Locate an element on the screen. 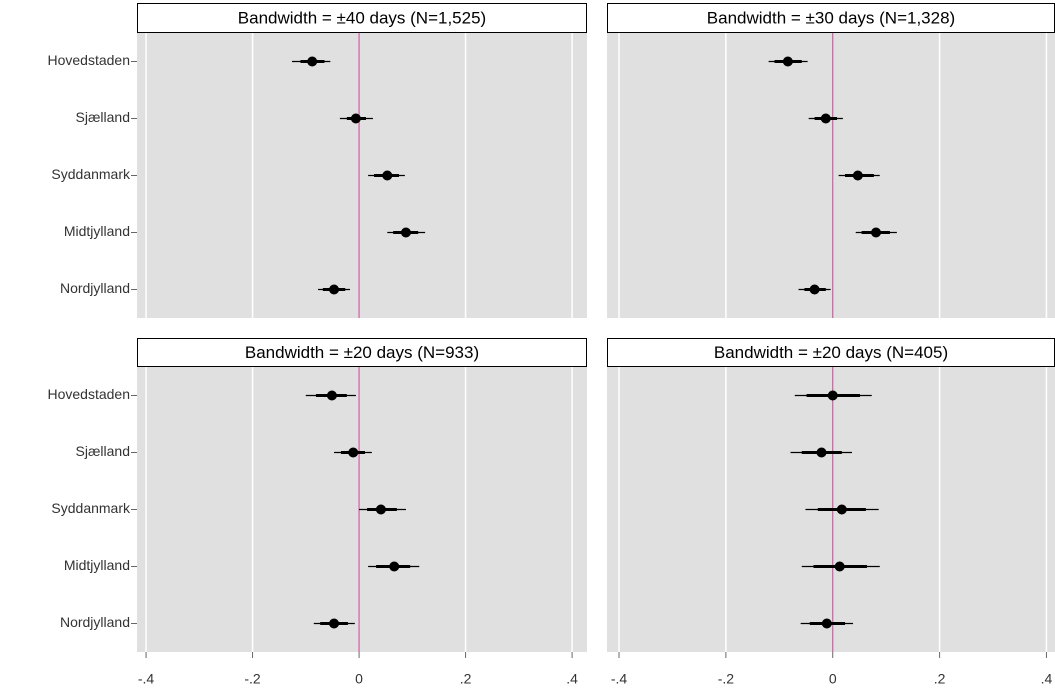 The height and width of the screenshot is (692, 1055). panel-title: Bandwidth = ±20 days (N=933) is located at coordinates (362, 352).